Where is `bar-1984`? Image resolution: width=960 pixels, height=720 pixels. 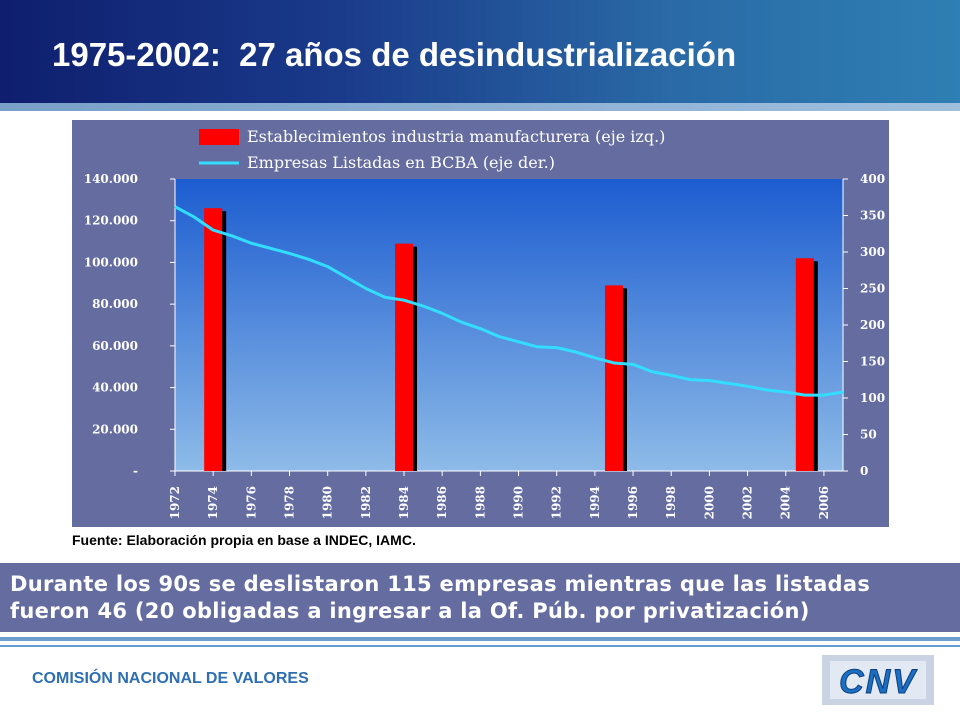
bar-1984 is located at coordinates (404, 357).